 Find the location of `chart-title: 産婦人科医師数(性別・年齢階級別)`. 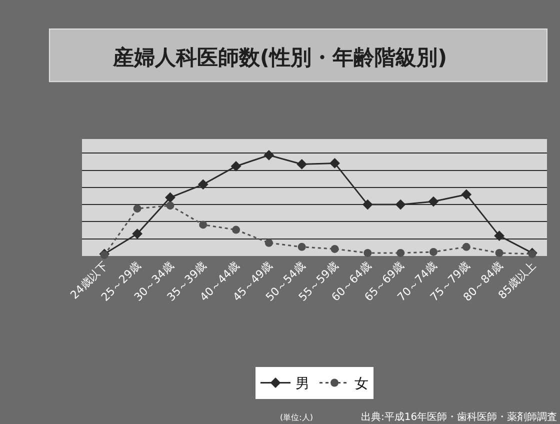

chart-title: 産婦人科医師数(性別・年齢階級別) is located at coordinates (280, 58).